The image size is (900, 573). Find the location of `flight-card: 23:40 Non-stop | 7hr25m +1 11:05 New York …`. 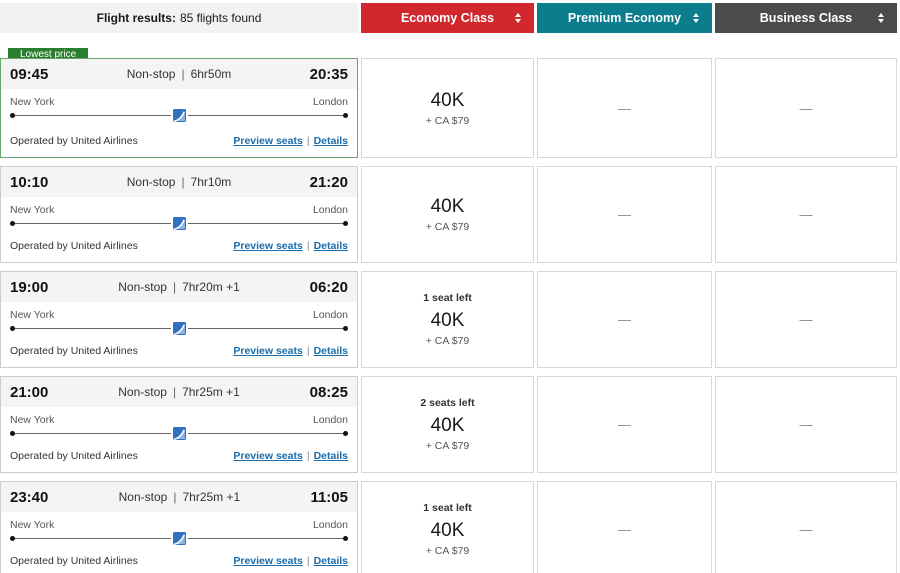

flight-card: 23:40 Non-stop | 7hr25m +1 11:05 New York … is located at coordinates (179, 527).